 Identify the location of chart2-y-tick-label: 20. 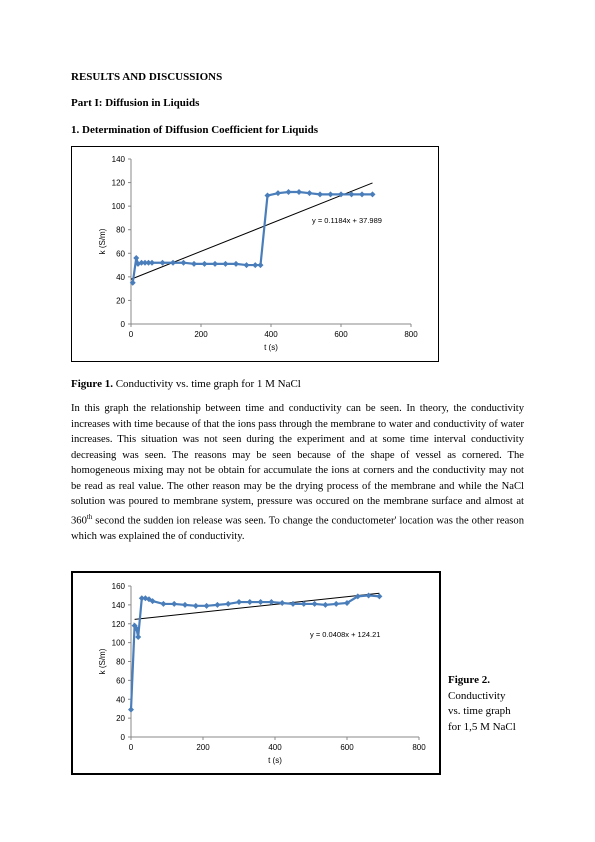
(120, 718).